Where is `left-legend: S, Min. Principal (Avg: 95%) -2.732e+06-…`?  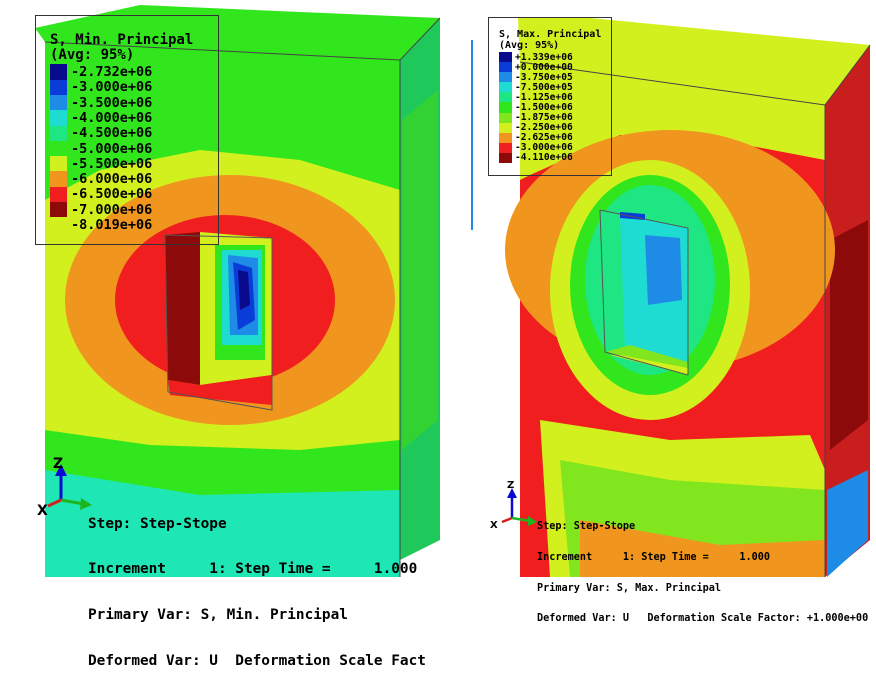 left-legend: S, Min. Principal (Avg: 95%) -2.732e+06-… is located at coordinates (127, 130).